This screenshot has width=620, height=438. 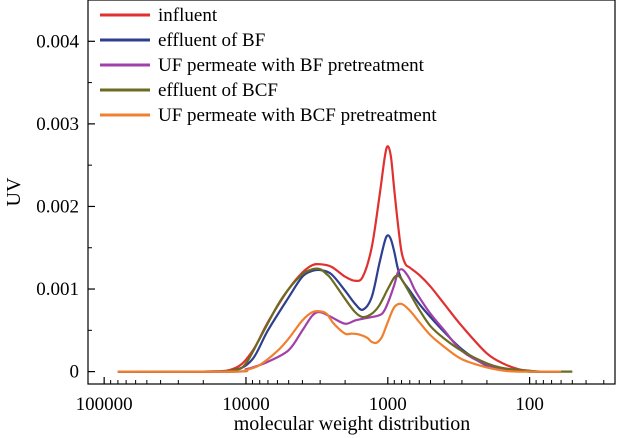 I want to click on x-tick-label-2: 10000, so click(x=246, y=404).